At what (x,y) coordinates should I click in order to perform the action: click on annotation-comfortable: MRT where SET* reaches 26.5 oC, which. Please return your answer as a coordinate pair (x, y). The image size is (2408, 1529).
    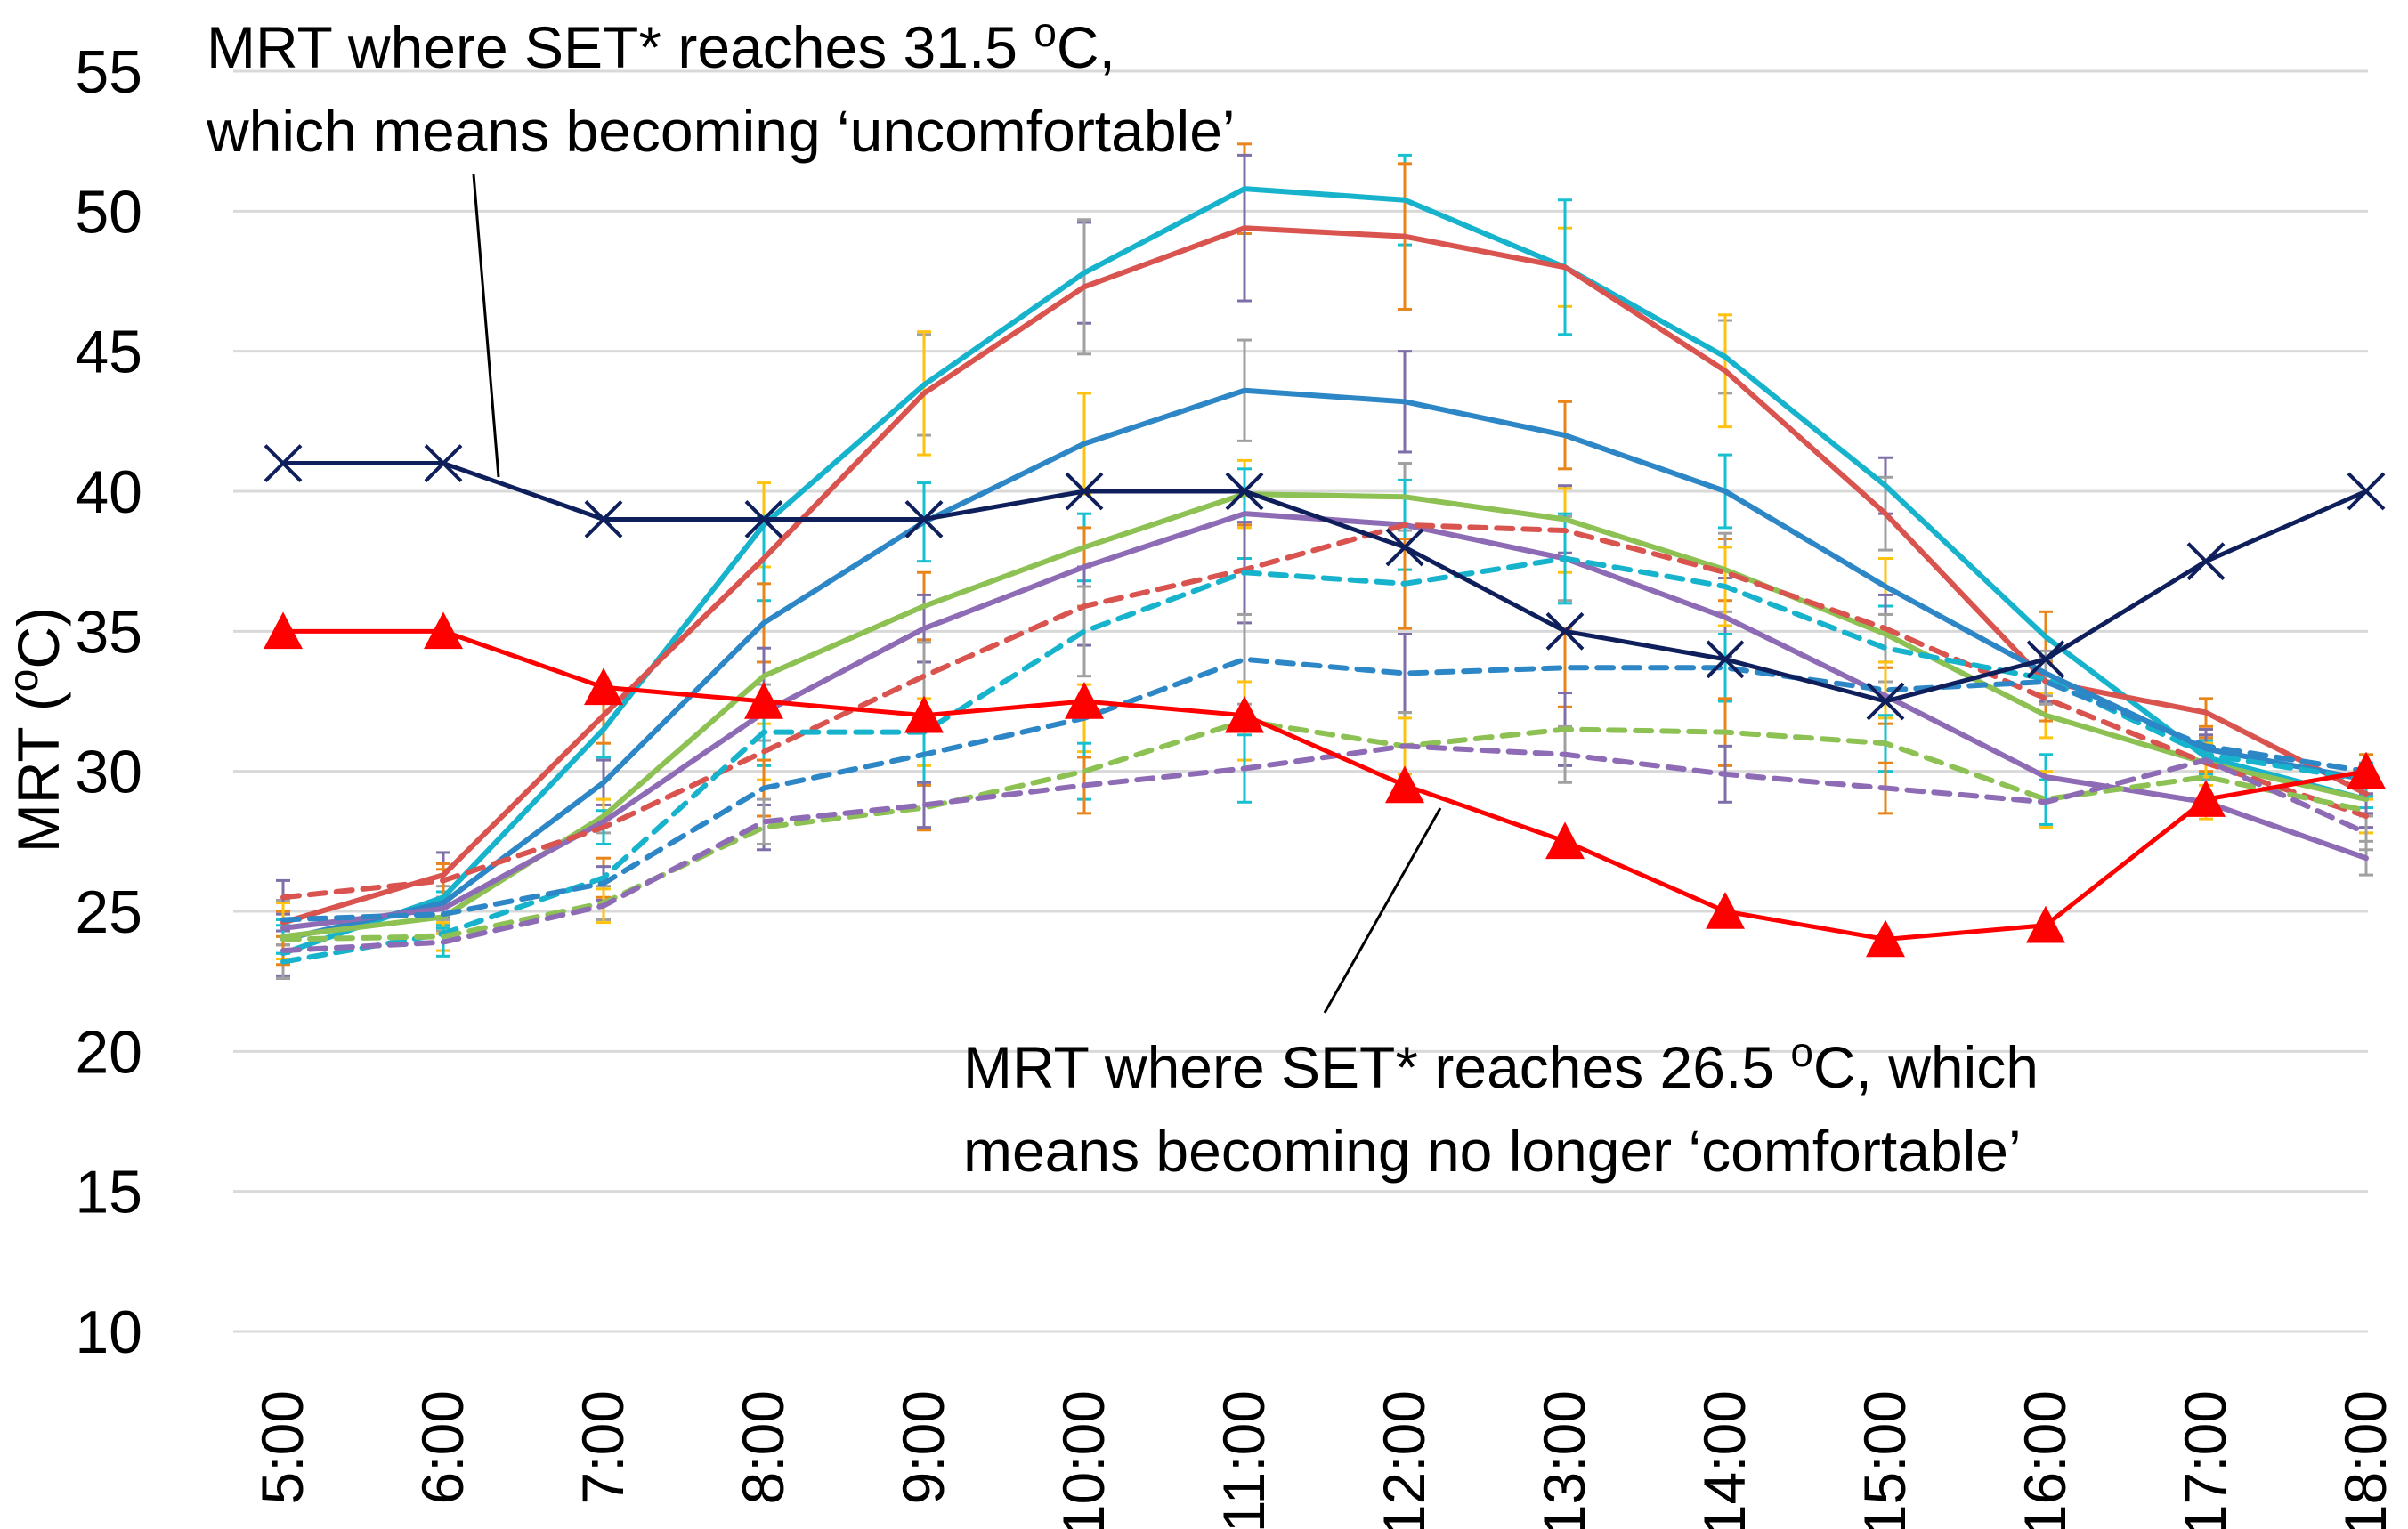
    Looking at the image, I should click on (1501, 1064).